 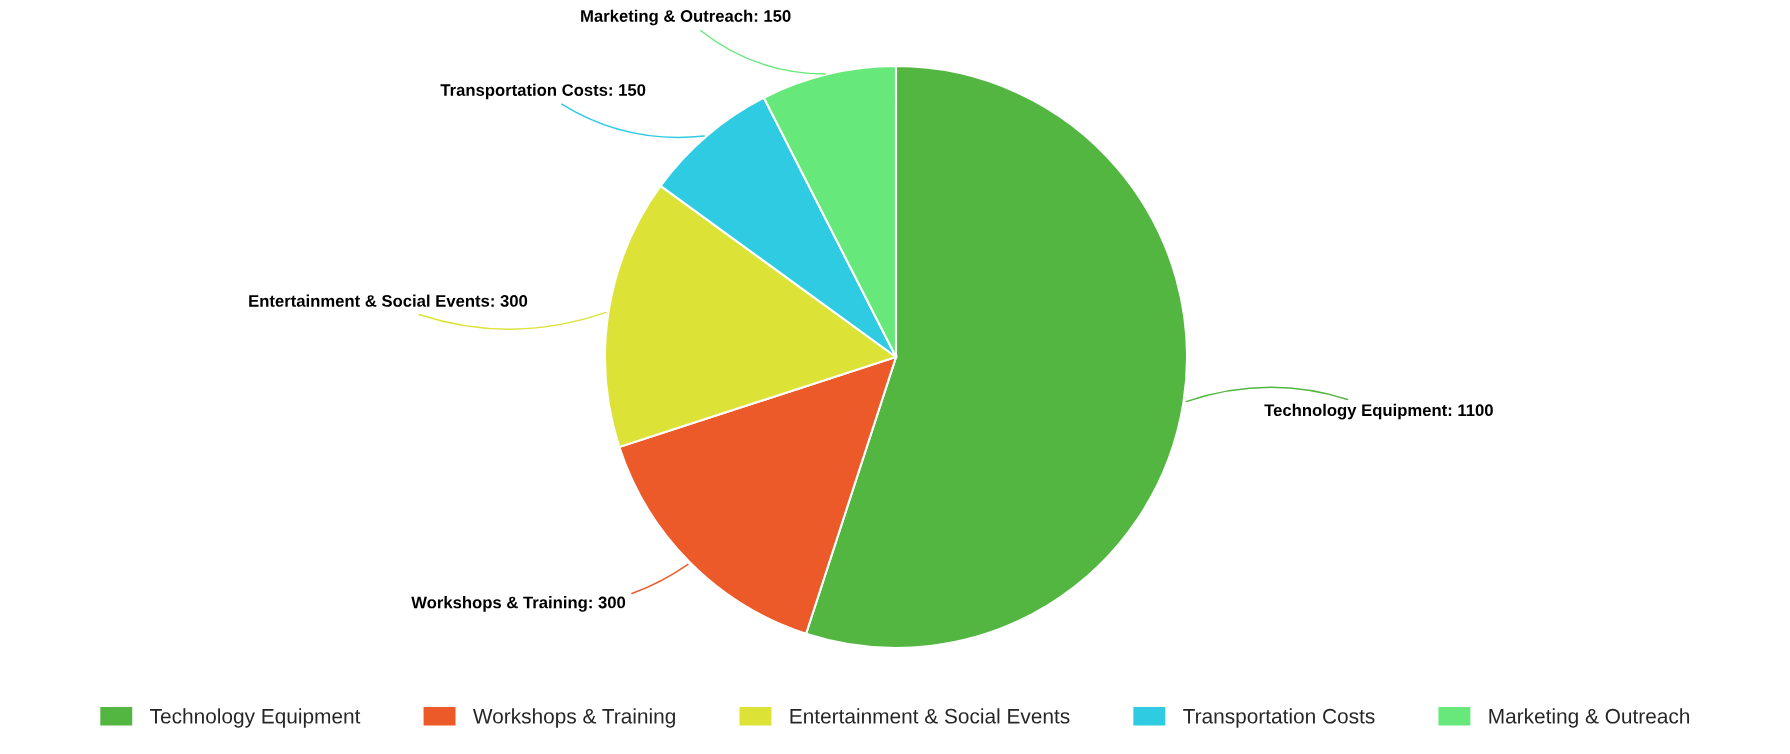 What do you see at coordinates (543, 91) in the screenshot?
I see `data-label: Transportation Costs: 150` at bounding box center [543, 91].